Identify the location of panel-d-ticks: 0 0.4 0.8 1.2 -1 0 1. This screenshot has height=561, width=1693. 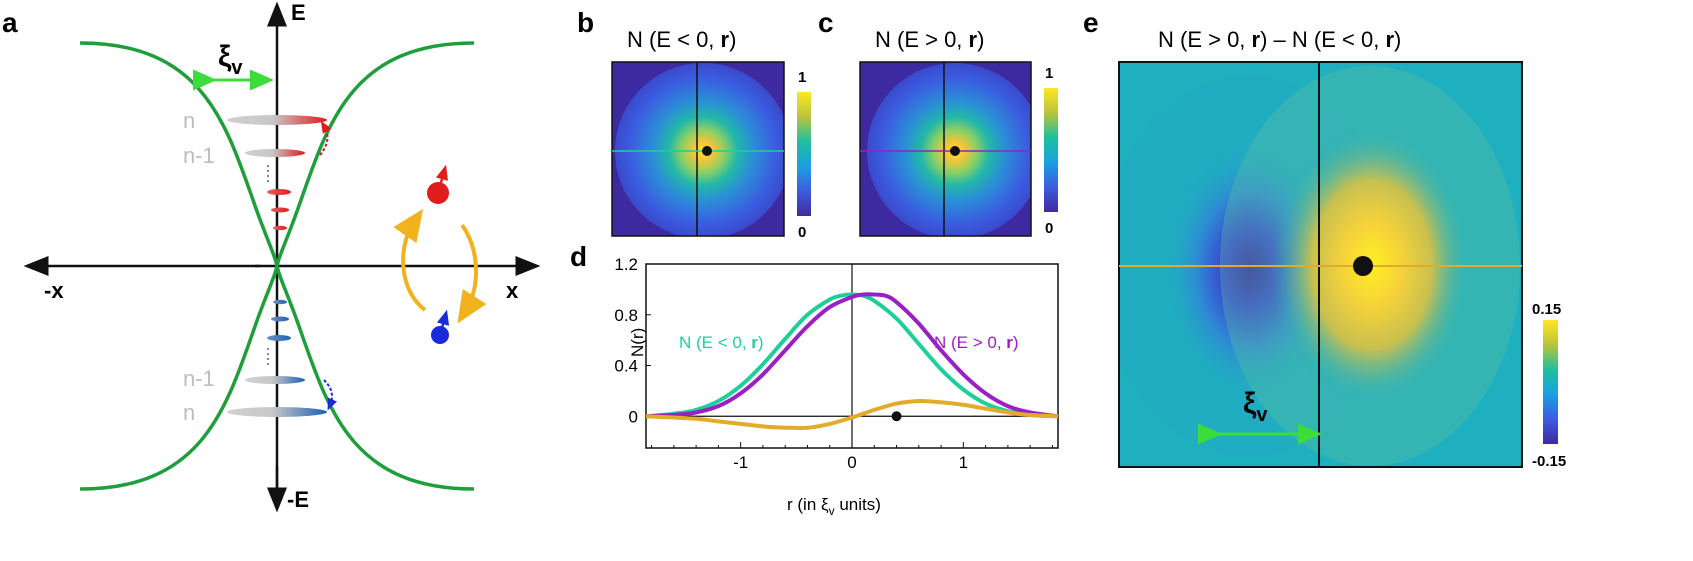
(836, 363).